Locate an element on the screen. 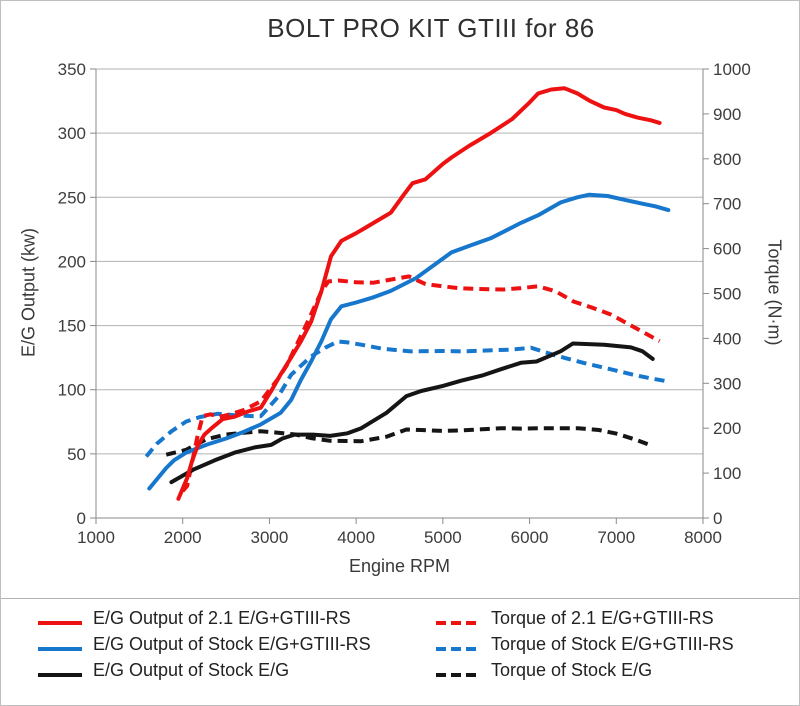  x-tick-label: 6000 is located at coordinates (530, 537).